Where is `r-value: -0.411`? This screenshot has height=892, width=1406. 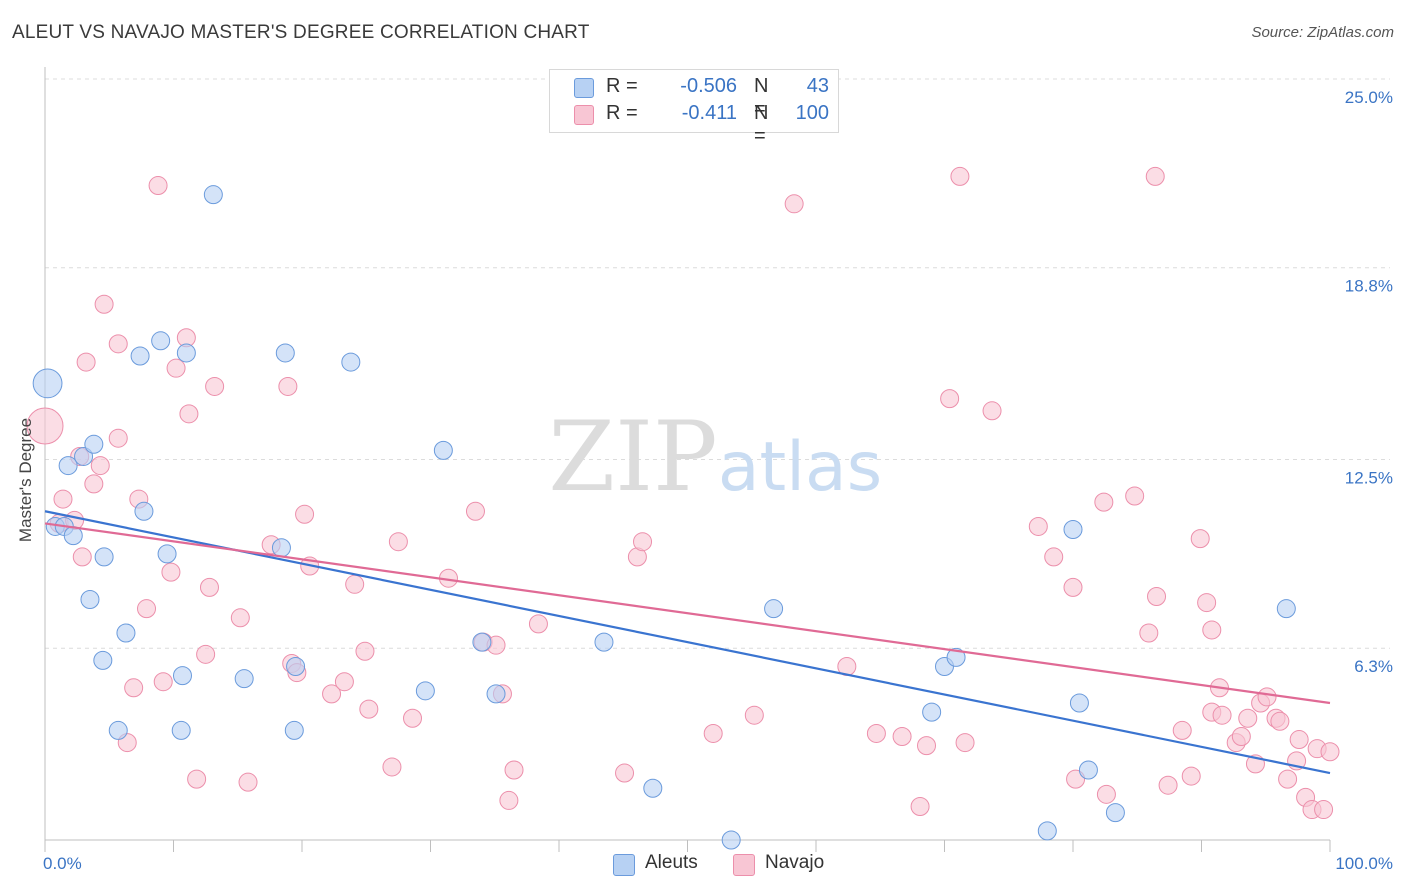 r-value: -0.411 is located at coordinates (709, 113).